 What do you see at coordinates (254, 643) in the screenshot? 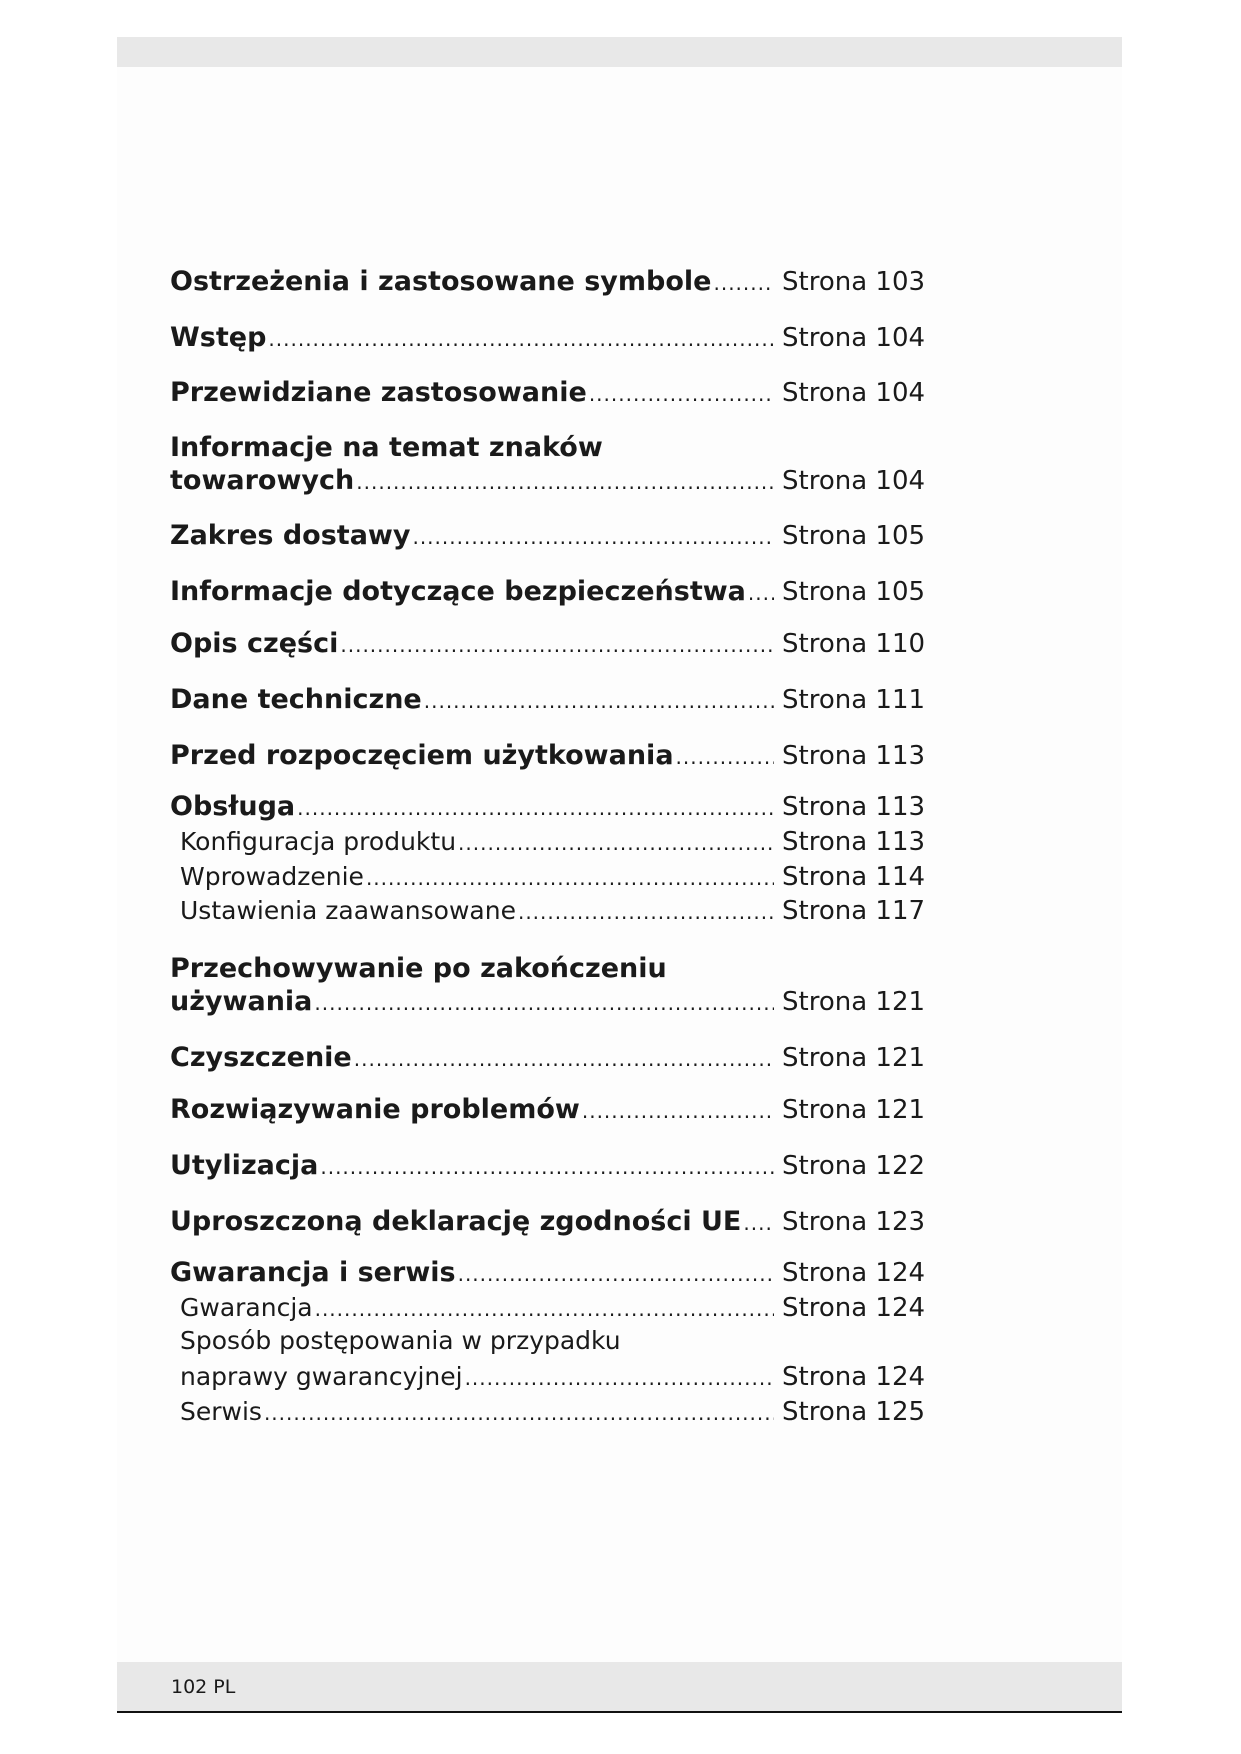
I see `toc-entry-title: Opis części` at bounding box center [254, 643].